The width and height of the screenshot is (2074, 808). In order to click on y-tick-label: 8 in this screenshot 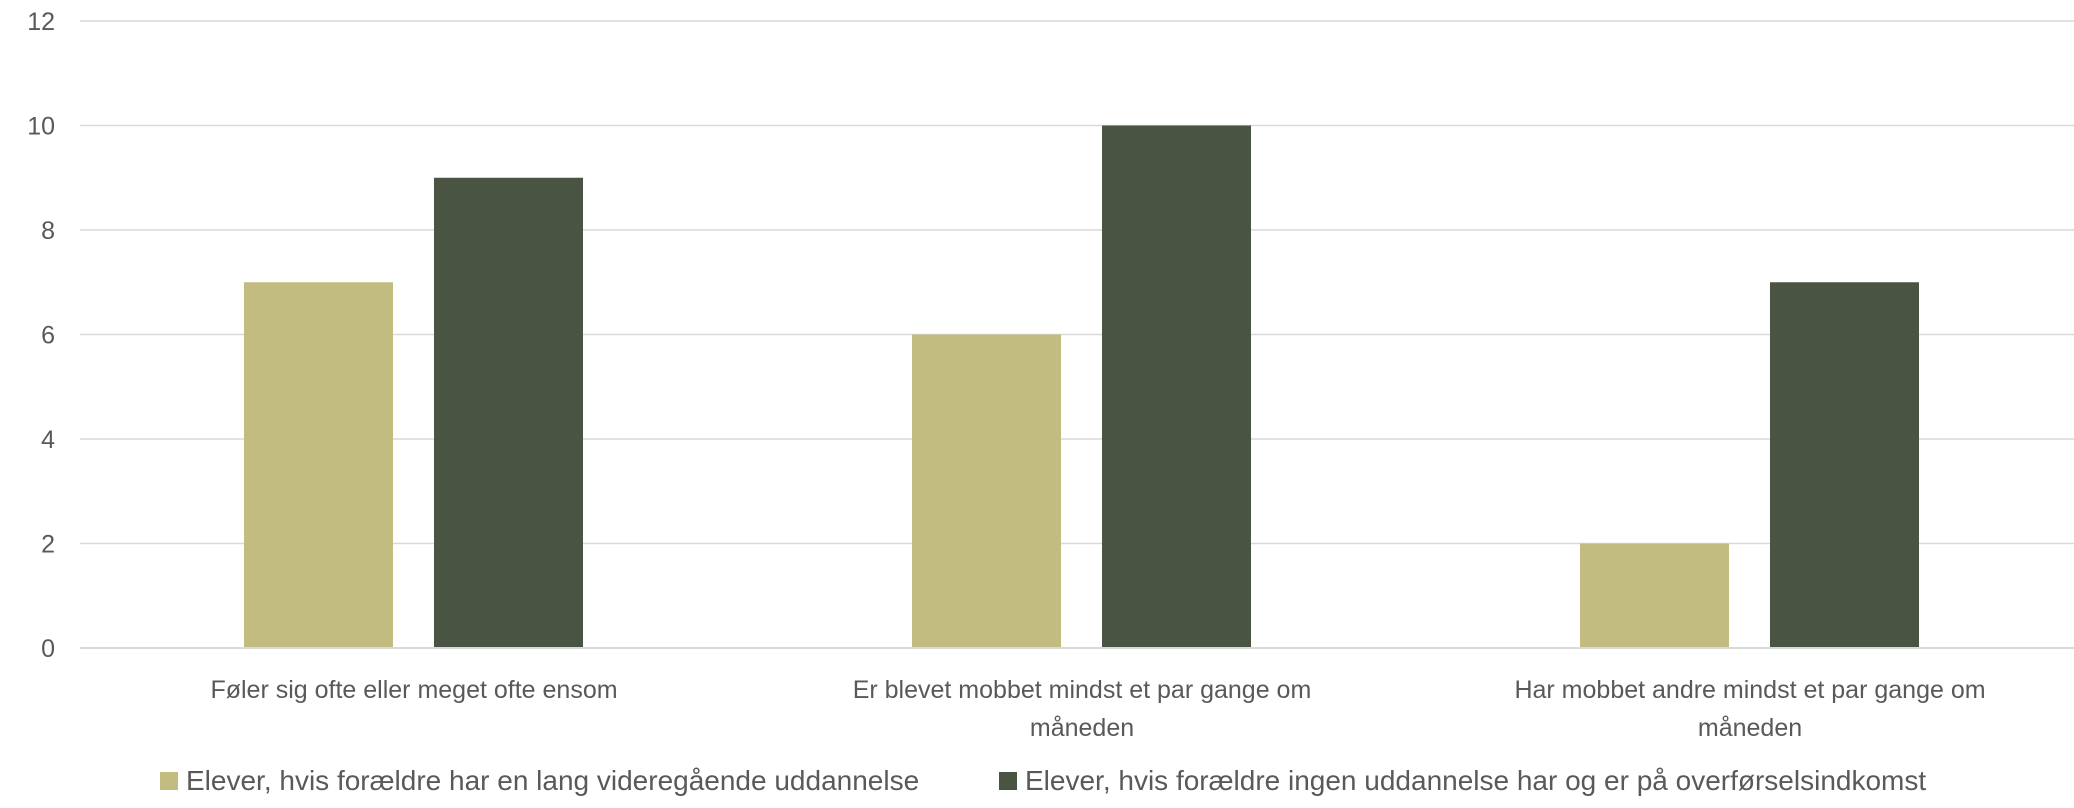, I will do `click(48, 231)`.